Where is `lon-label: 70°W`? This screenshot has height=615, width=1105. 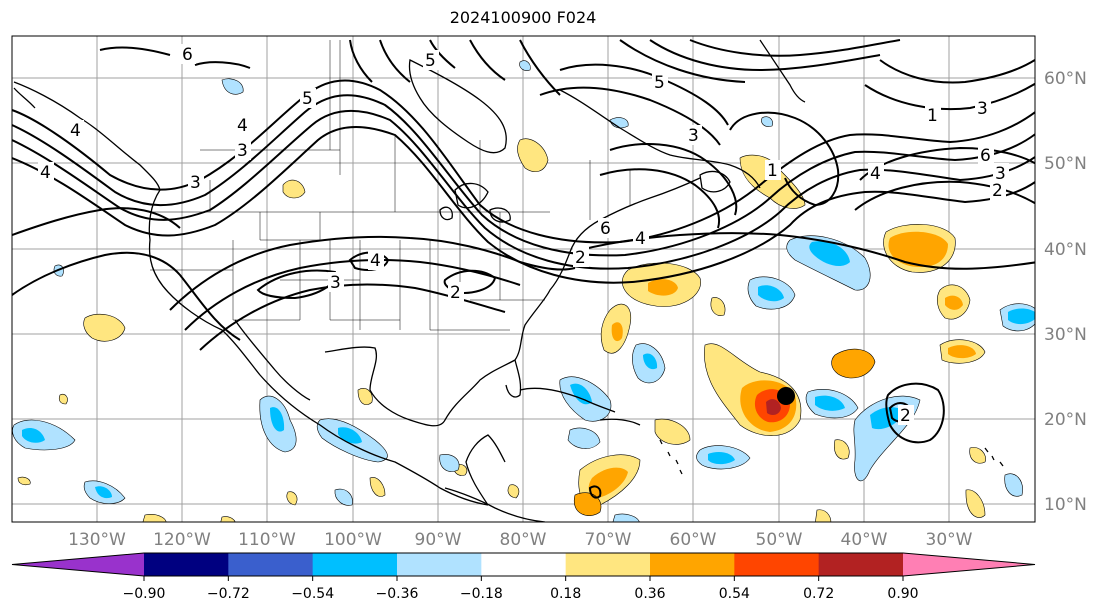 lon-label: 70°W is located at coordinates (608, 540).